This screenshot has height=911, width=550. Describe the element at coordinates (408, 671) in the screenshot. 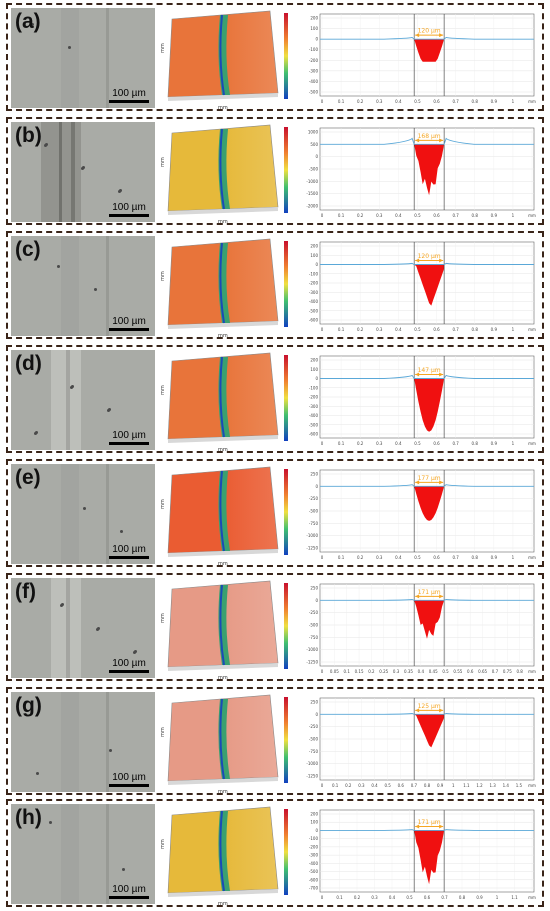

I see `x-tick-label: 0.35` at that location.